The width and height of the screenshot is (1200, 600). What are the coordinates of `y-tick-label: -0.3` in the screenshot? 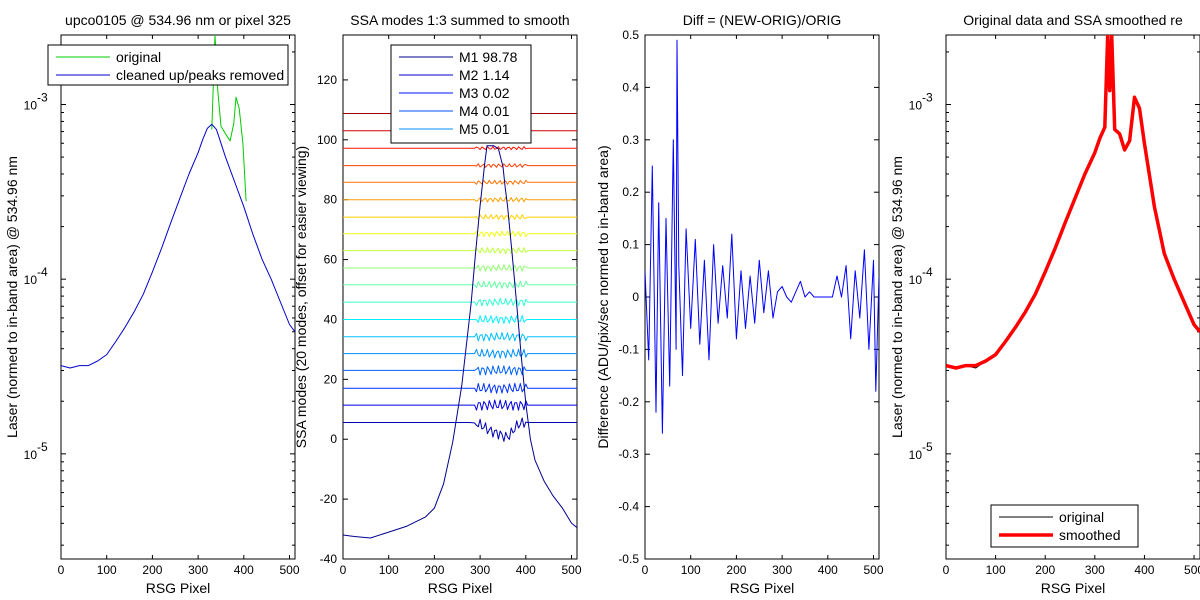 It's located at (628, 454).